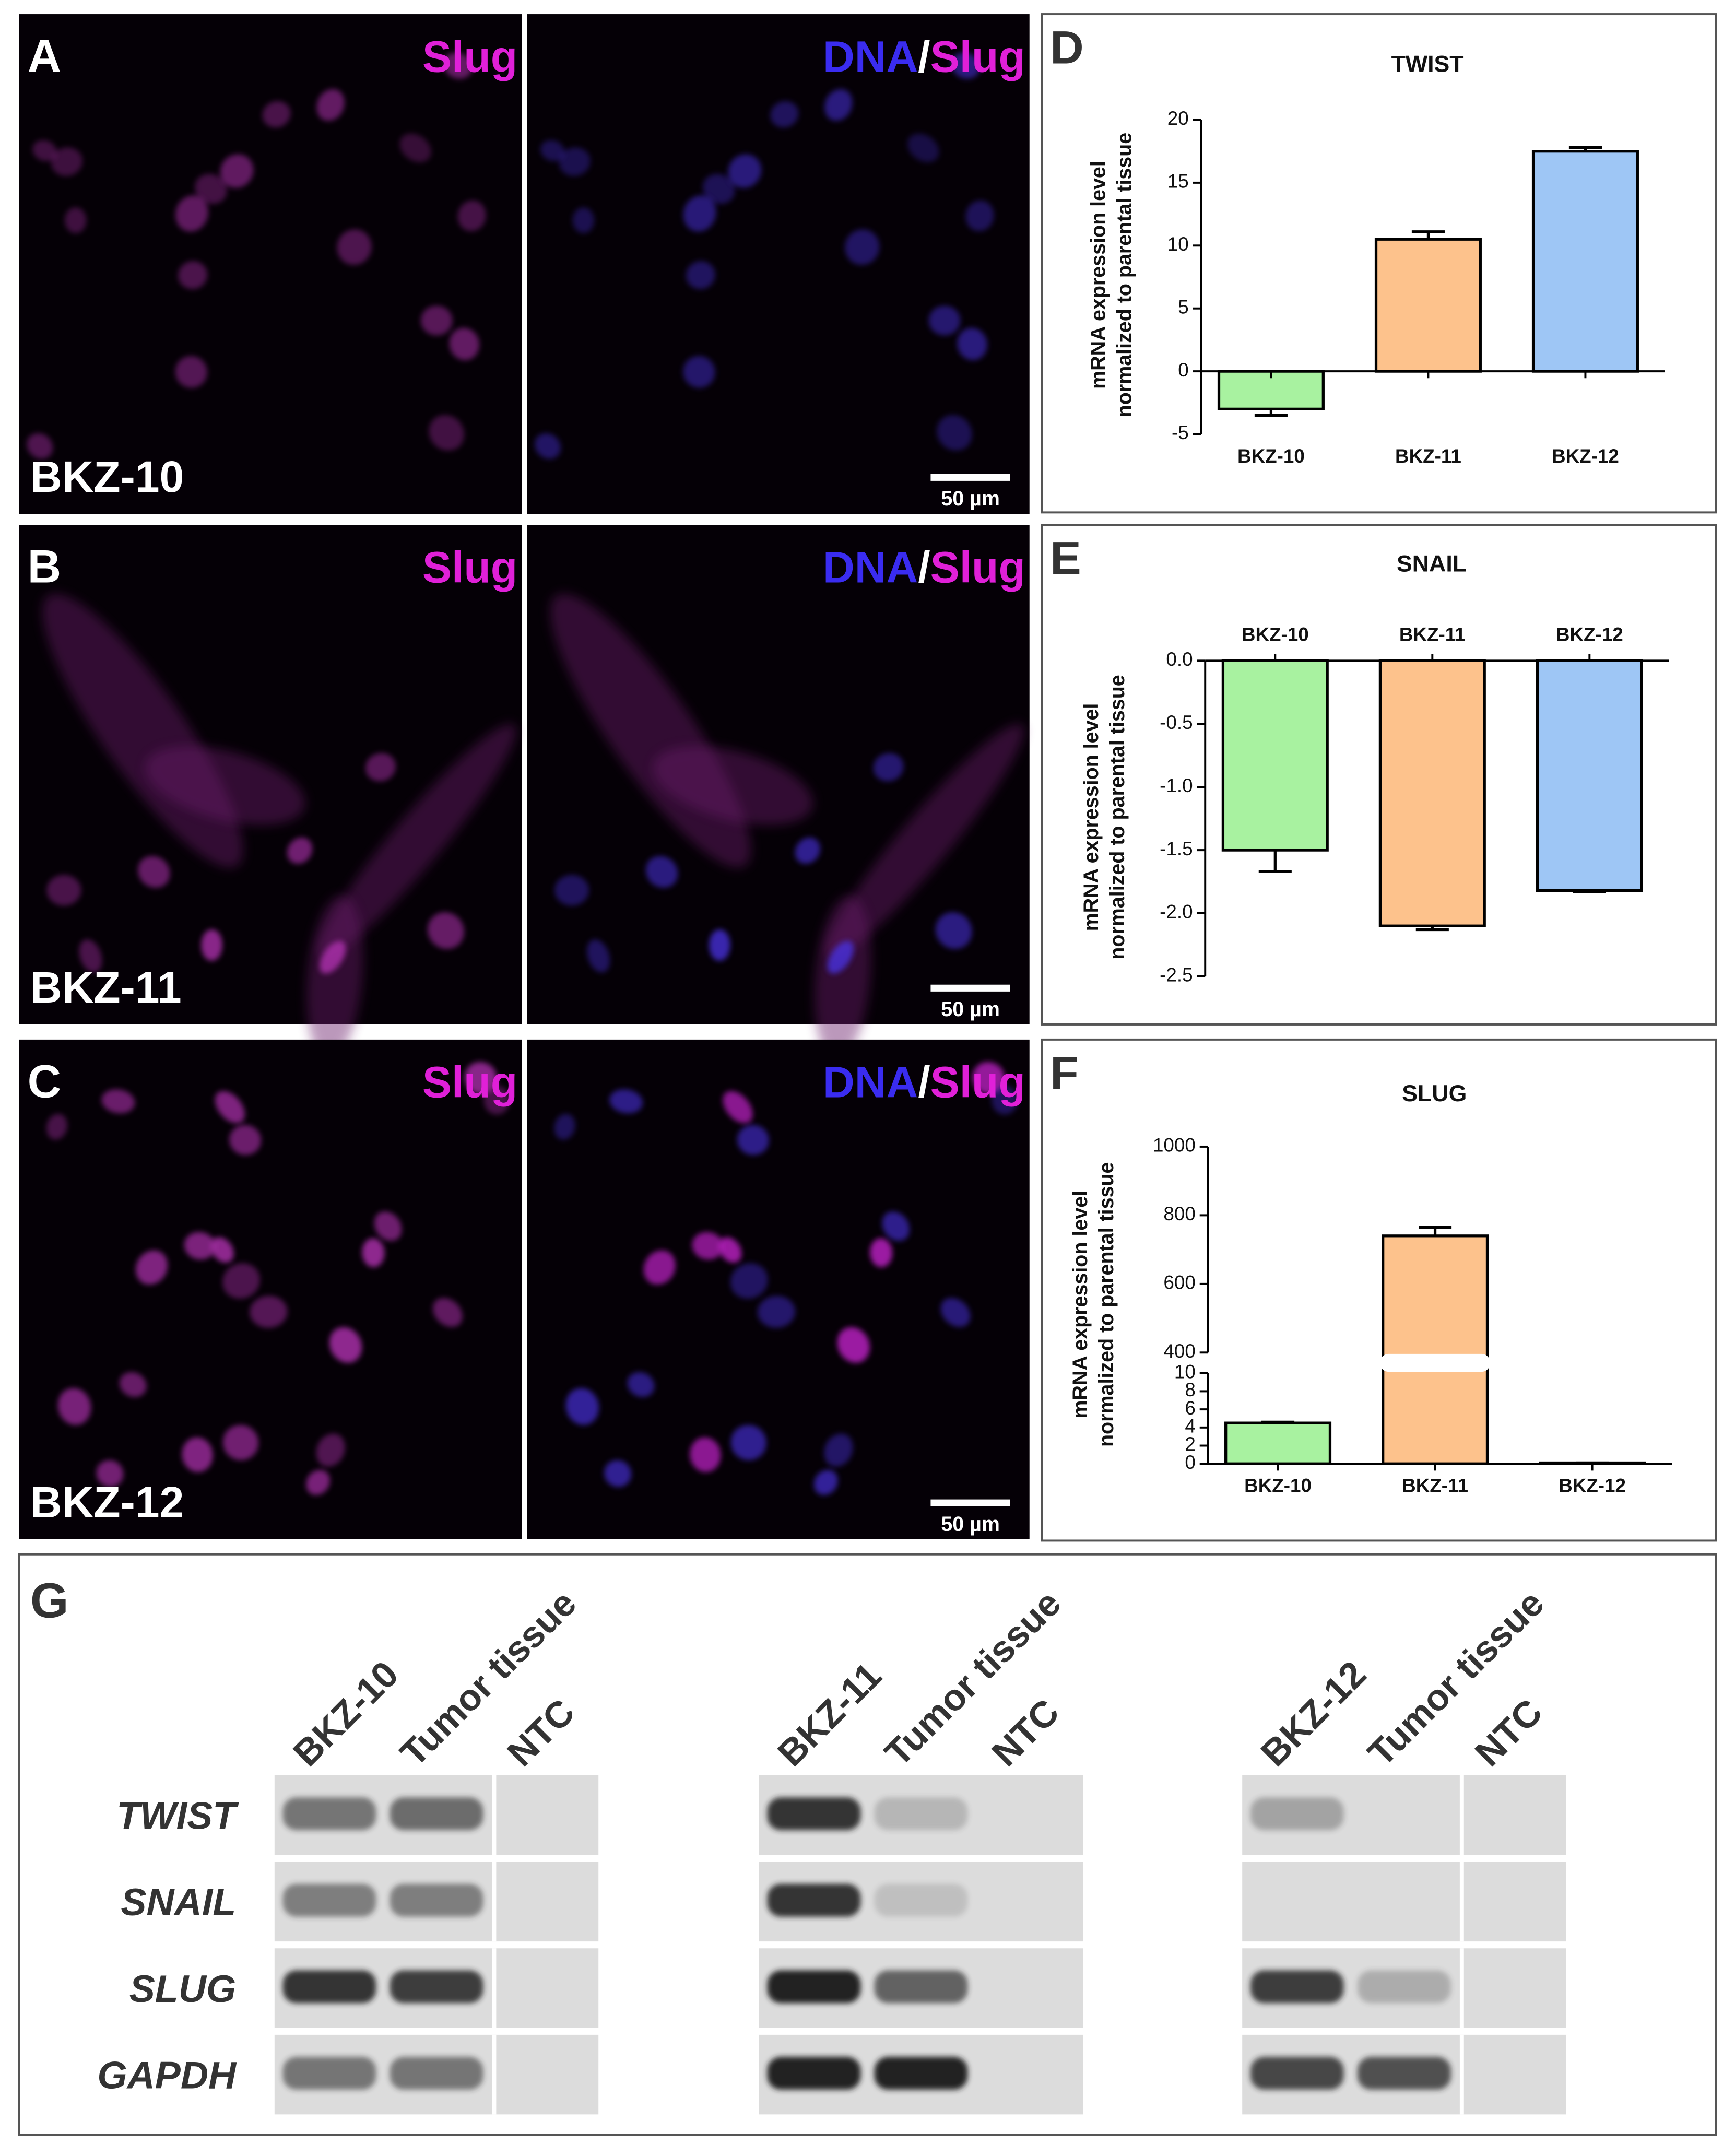 Image resolution: width=1735 pixels, height=2156 pixels. Describe the element at coordinates (1065, 558) in the screenshot. I see `panel-letter: E` at that location.